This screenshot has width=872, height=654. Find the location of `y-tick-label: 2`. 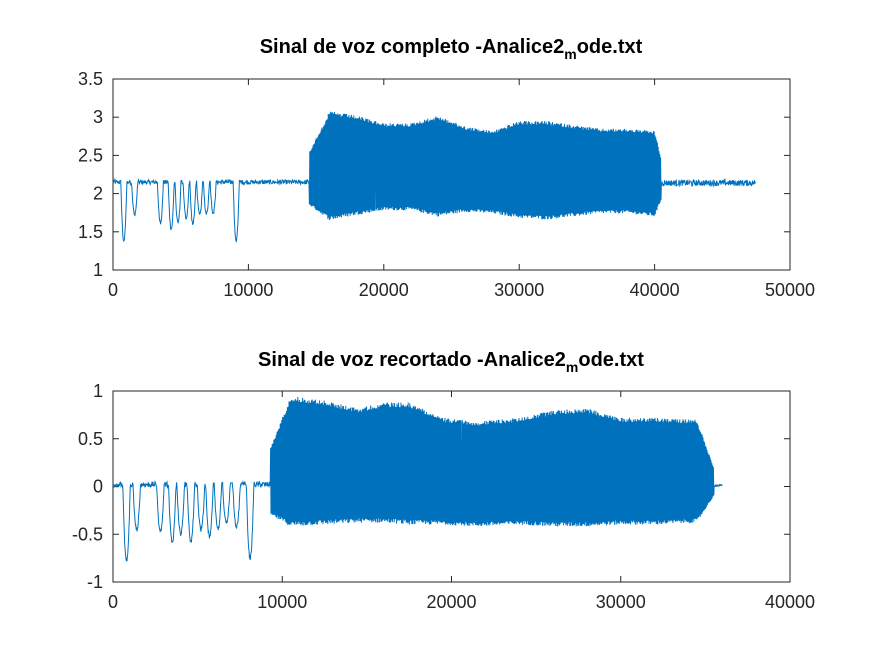

y-tick-label: 2 is located at coordinates (98, 194).